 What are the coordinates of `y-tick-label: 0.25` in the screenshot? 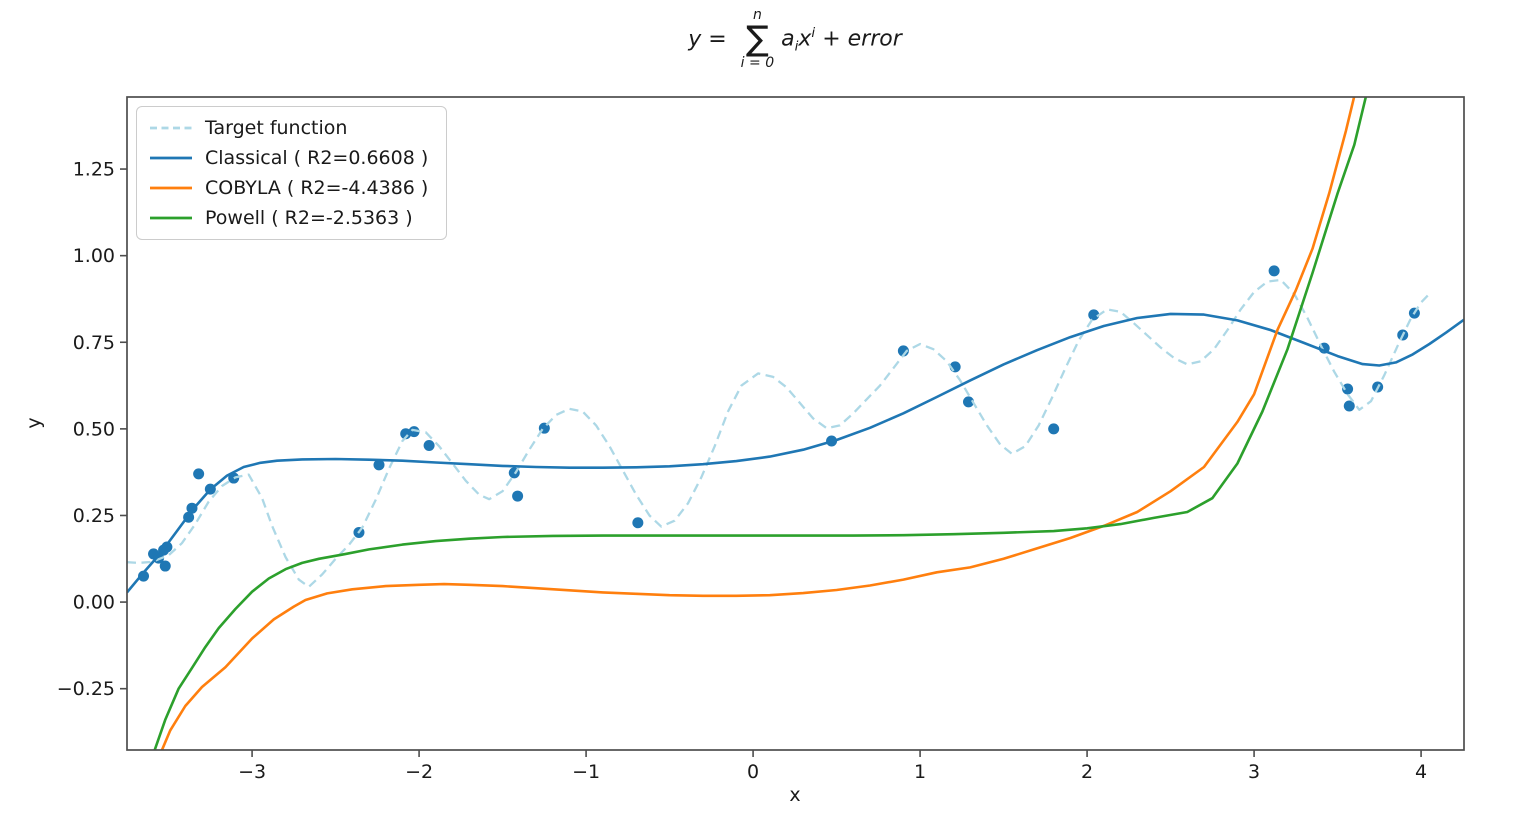 It's located at (94, 516).